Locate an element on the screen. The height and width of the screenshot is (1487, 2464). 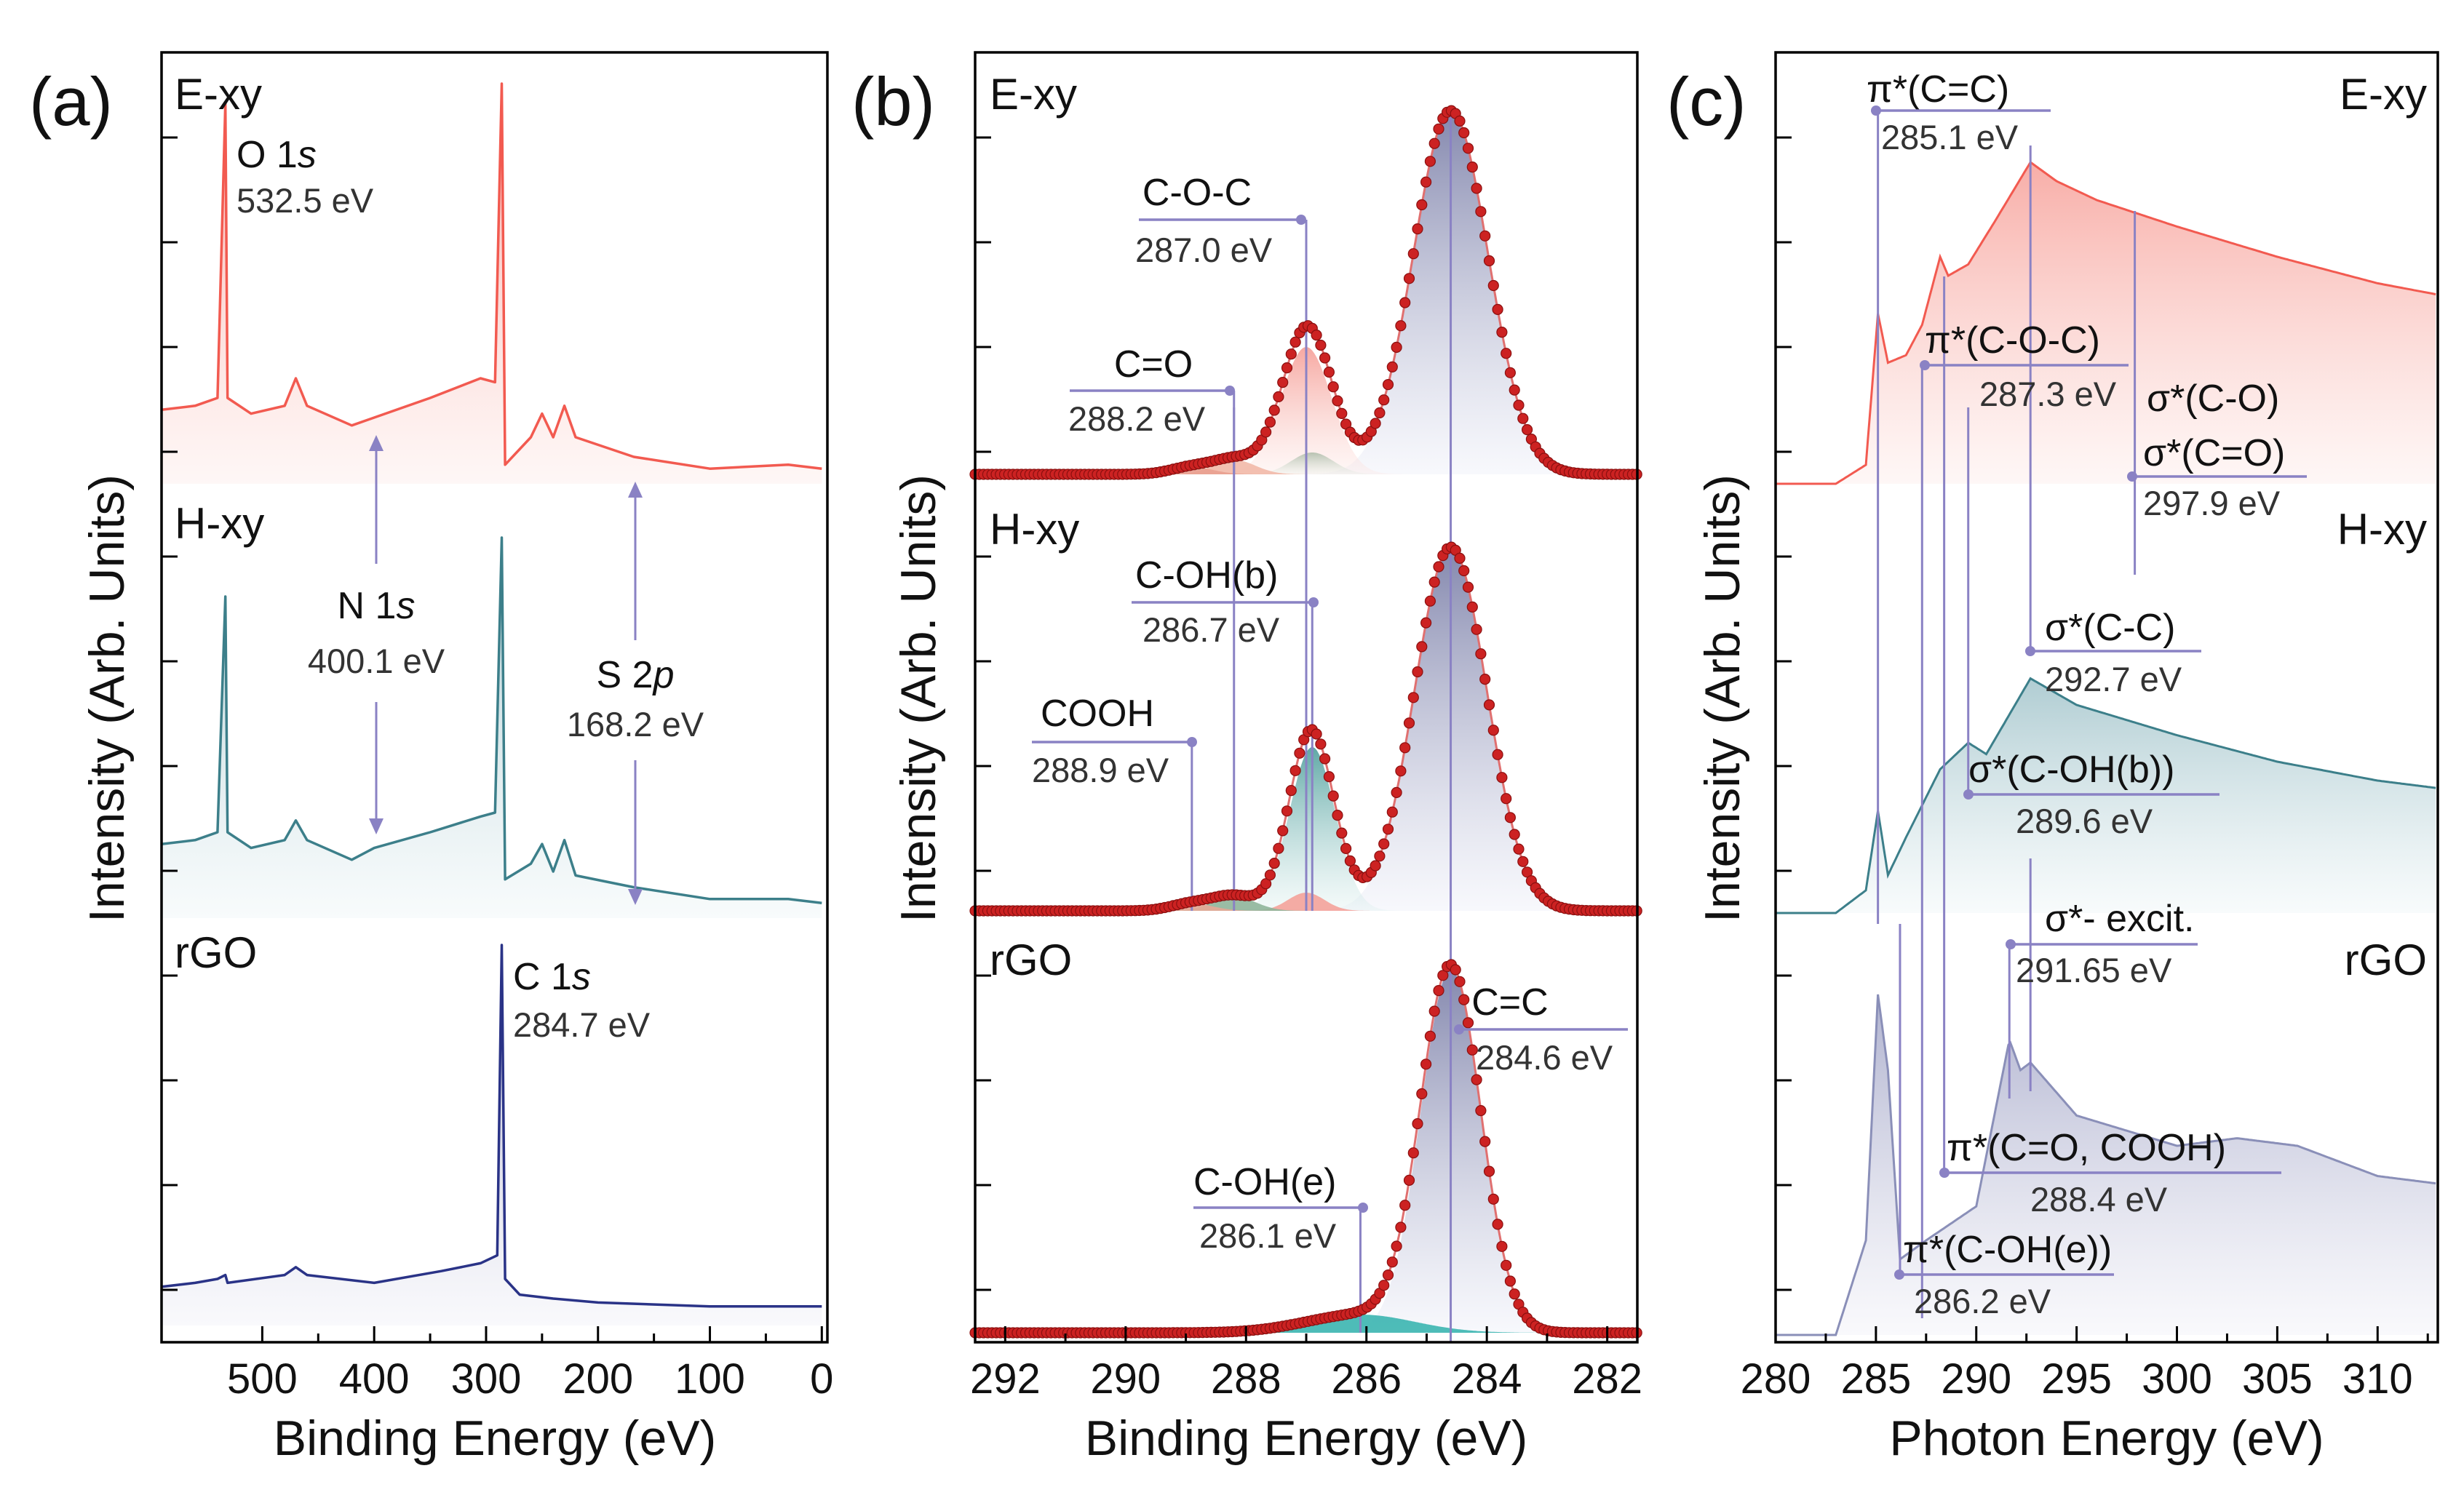
panel-b-cohb-label: C-OH(b) is located at coordinates (1206, 575).